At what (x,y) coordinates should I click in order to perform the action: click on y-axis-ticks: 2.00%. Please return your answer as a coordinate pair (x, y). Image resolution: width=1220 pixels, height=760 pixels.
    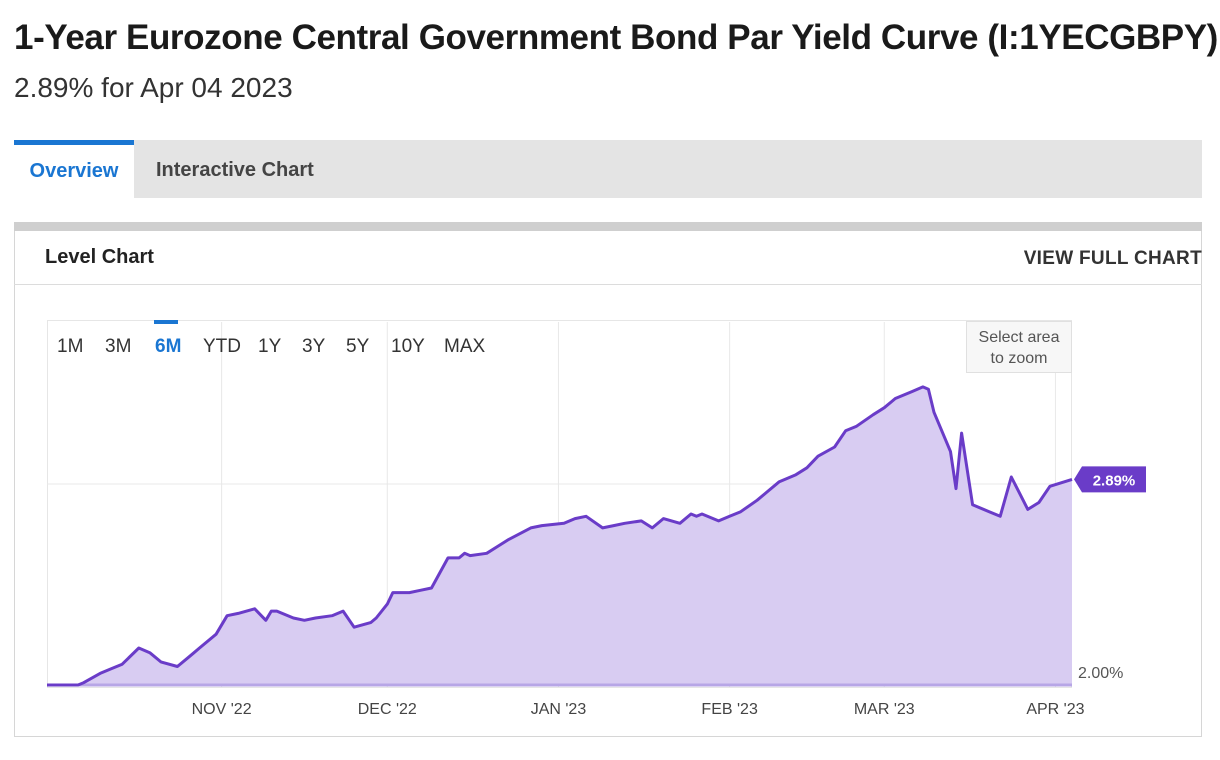
    Looking at the image, I should click on (1100, 673).